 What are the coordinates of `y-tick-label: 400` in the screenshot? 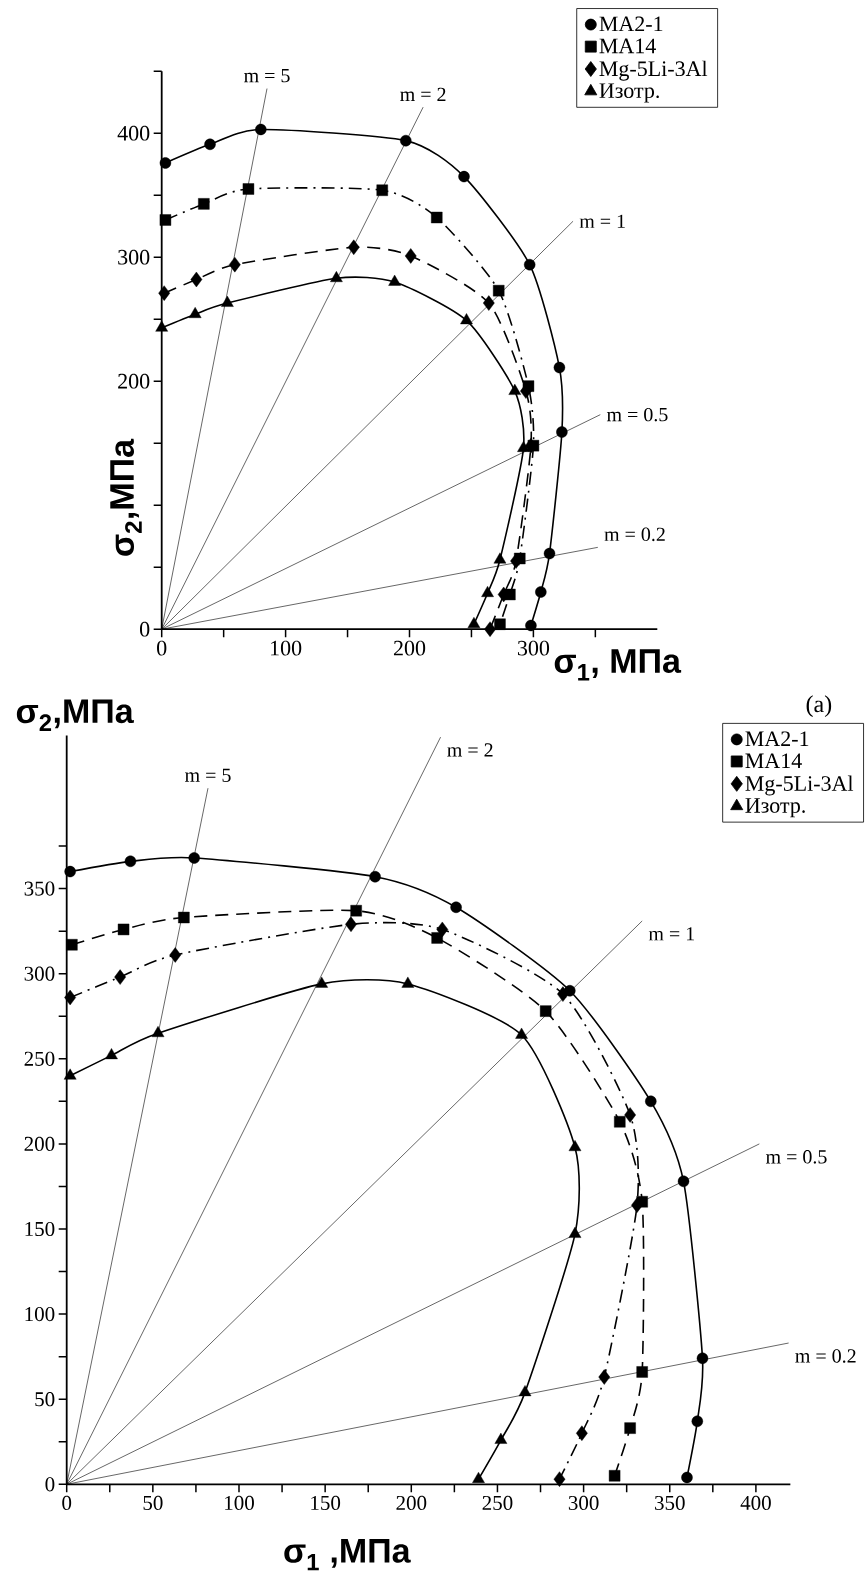 It's located at (133, 133).